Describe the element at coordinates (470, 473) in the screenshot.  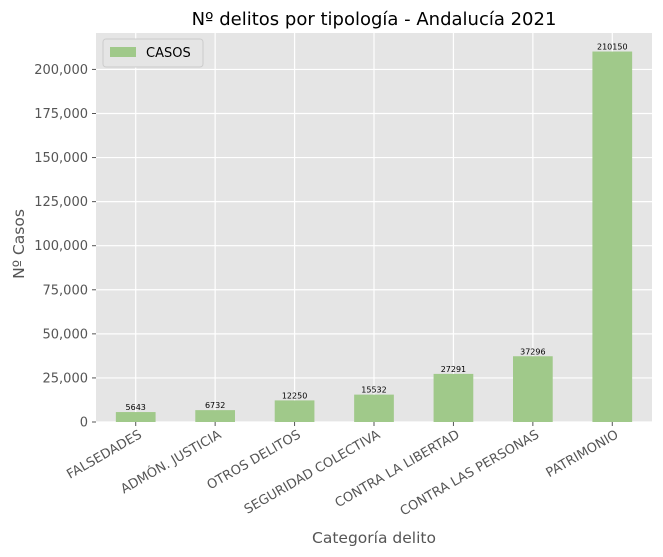
I see `x-tick-label: CONTRA LAS PERSONAS` at that location.